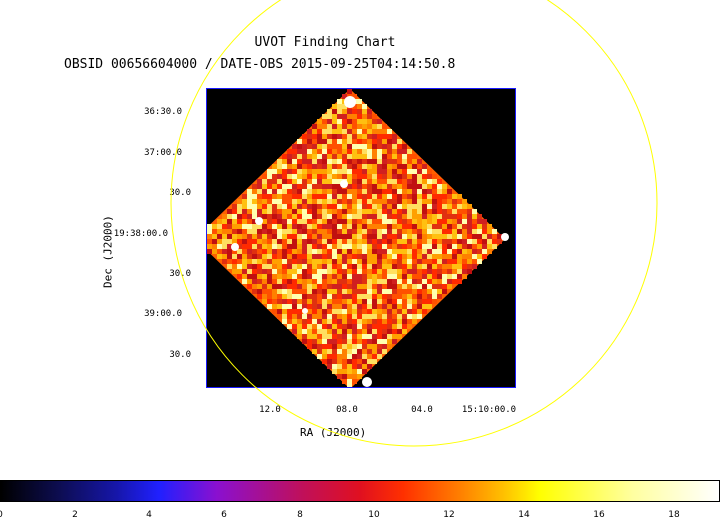 The image size is (722, 521). What do you see at coordinates (270, 410) in the screenshot?
I see `ra-tick-label: 12.0` at bounding box center [270, 410].